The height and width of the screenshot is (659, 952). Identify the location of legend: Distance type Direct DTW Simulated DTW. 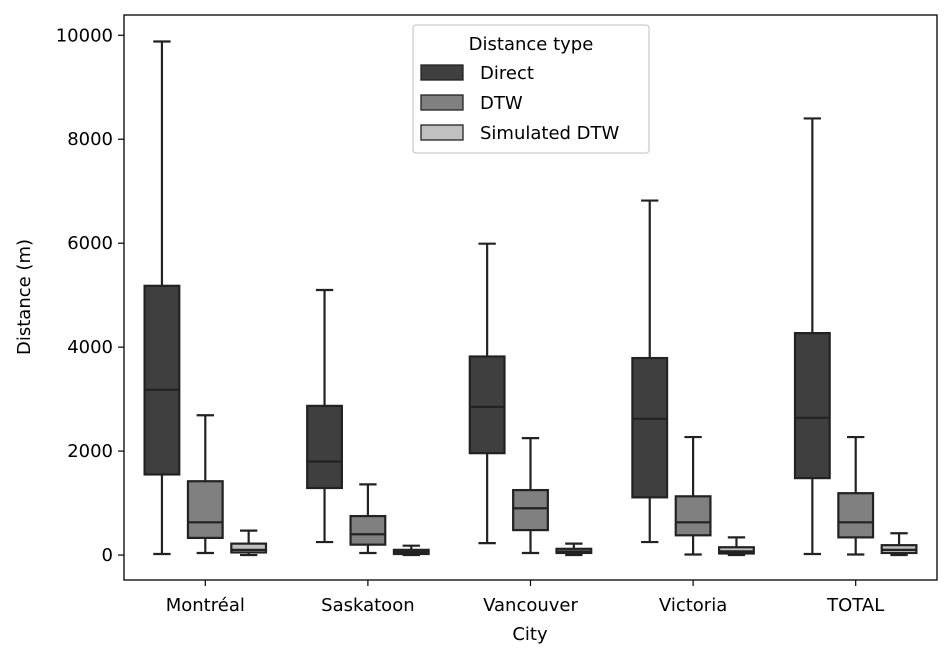
(531, 89).